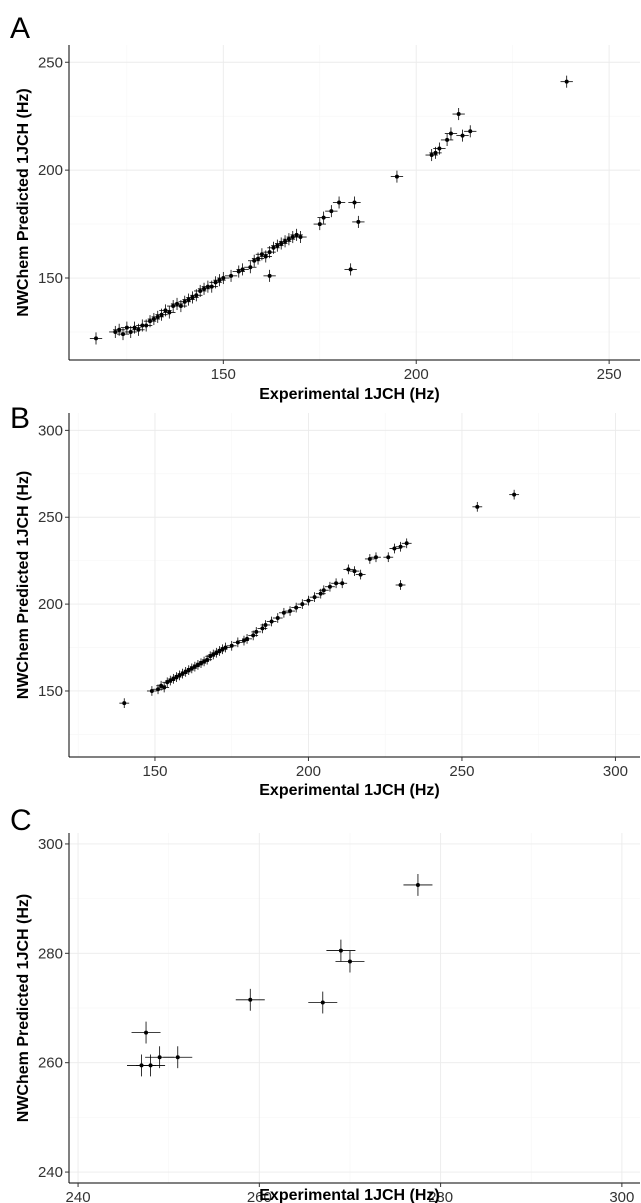 The width and height of the screenshot is (641, 1203). I want to click on x-tick-label: 150, so click(223, 374).